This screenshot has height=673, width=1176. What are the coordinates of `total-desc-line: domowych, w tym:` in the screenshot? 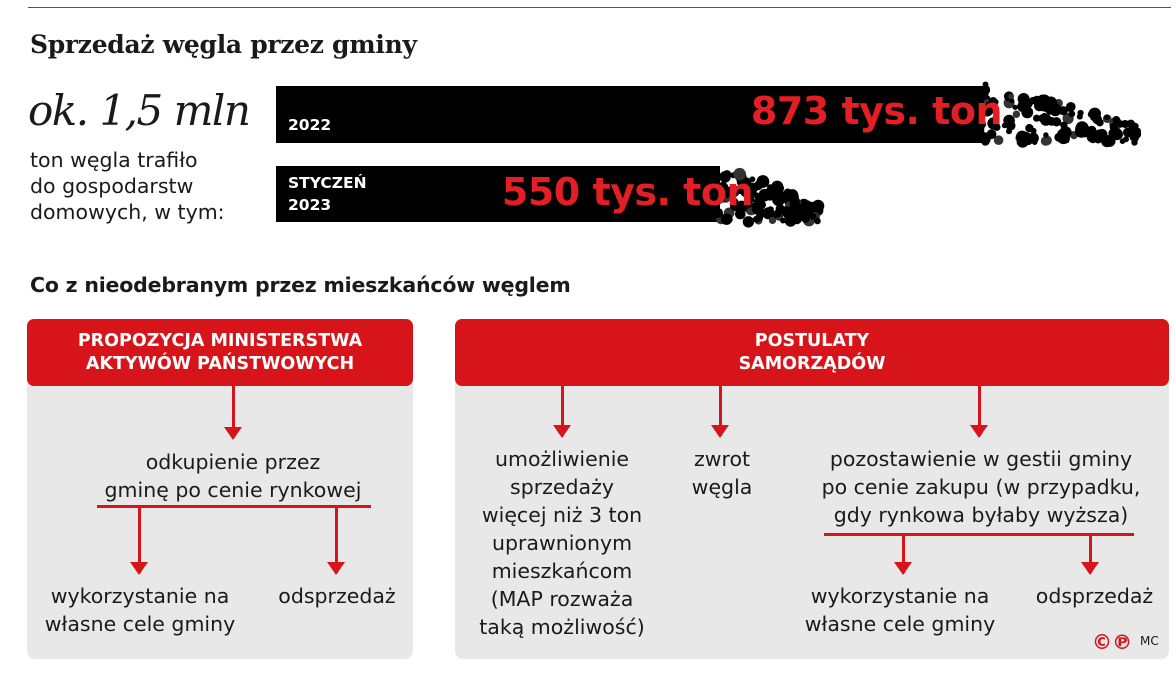 It's located at (127, 212).